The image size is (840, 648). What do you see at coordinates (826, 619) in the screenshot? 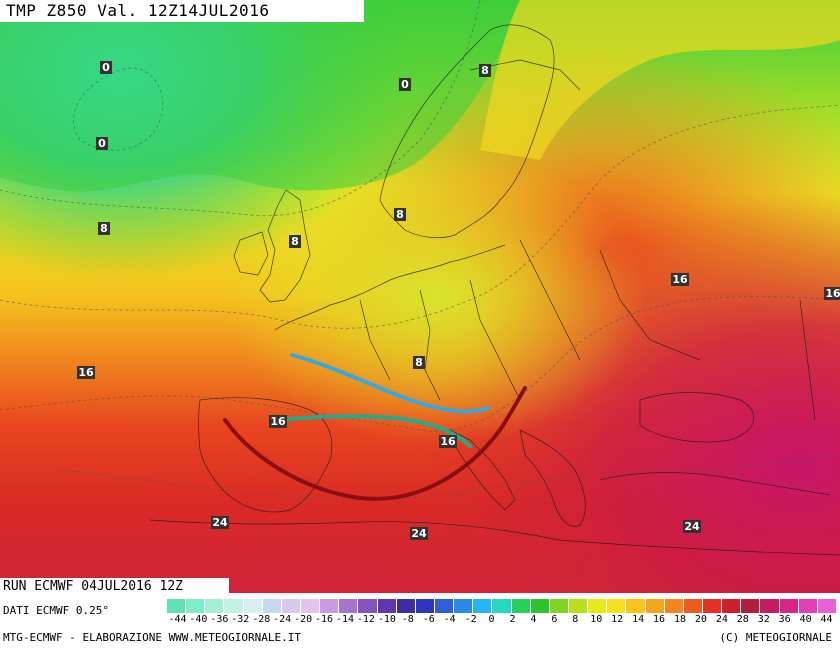
I see `color-scale-label: 44` at bounding box center [826, 619].